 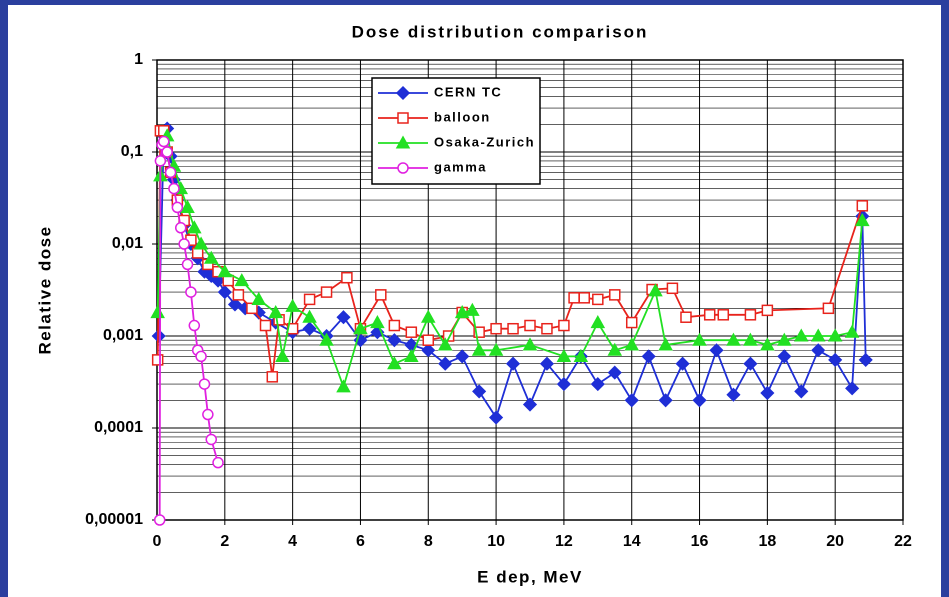 I want to click on legend-label: gamma, so click(x=460, y=166).